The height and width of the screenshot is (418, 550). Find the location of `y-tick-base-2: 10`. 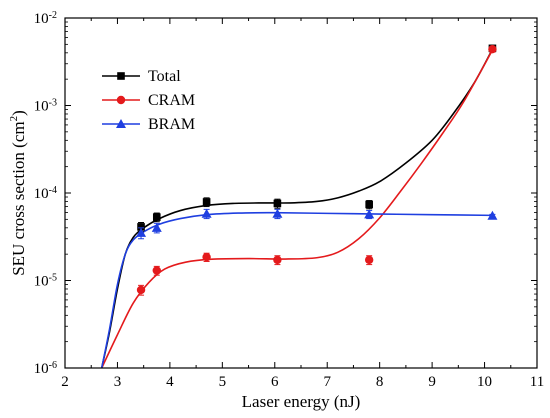

y-tick-base-2: 10 is located at coordinates (41, 194).